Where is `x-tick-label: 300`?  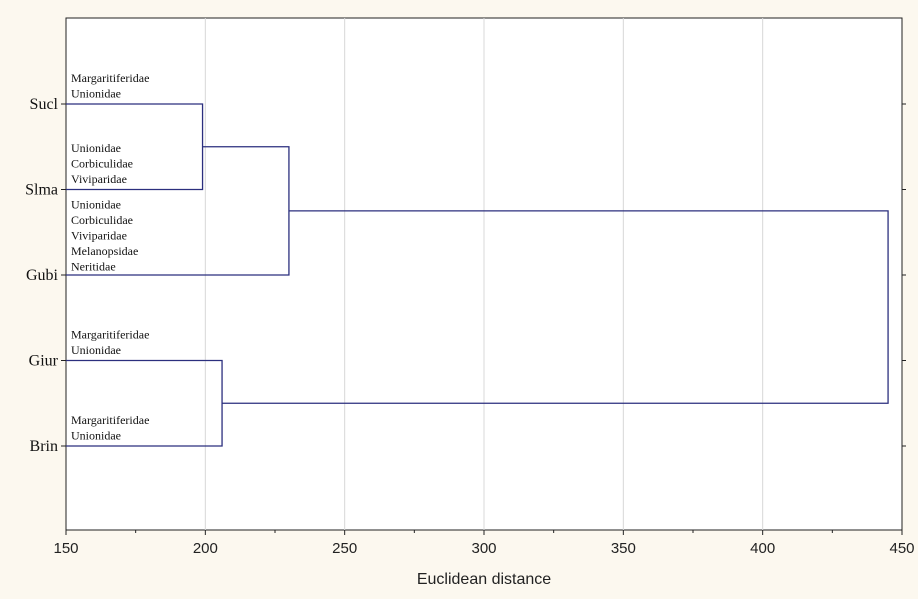
x-tick-label: 300 is located at coordinates (483, 548).